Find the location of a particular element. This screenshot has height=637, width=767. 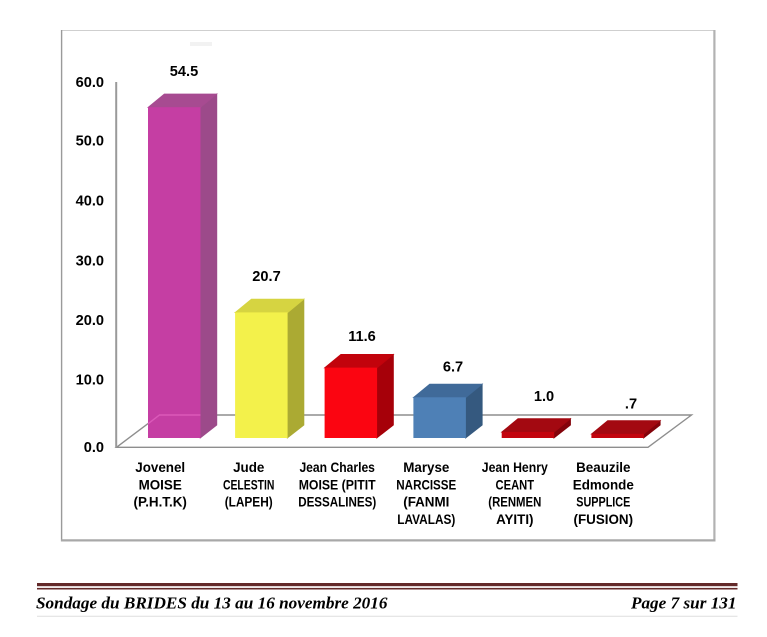

svg-text: (FANMI is located at coordinates (426, 502).